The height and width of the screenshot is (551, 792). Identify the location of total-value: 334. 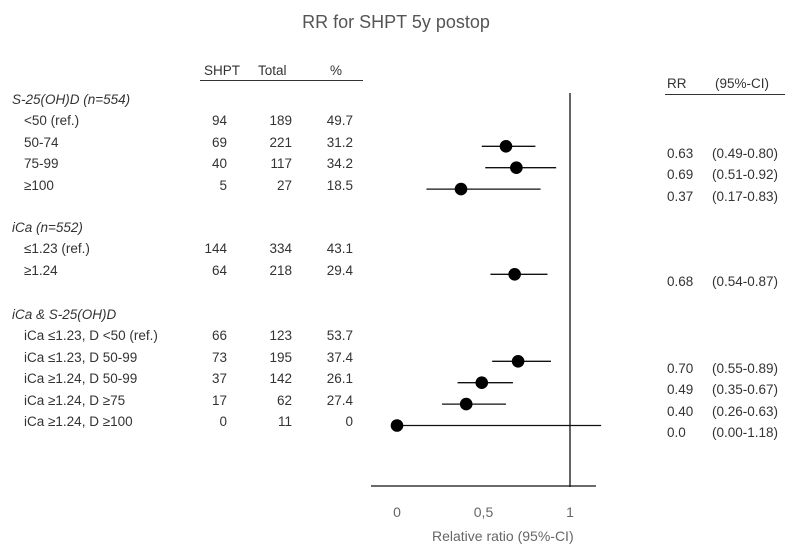
(280, 249).